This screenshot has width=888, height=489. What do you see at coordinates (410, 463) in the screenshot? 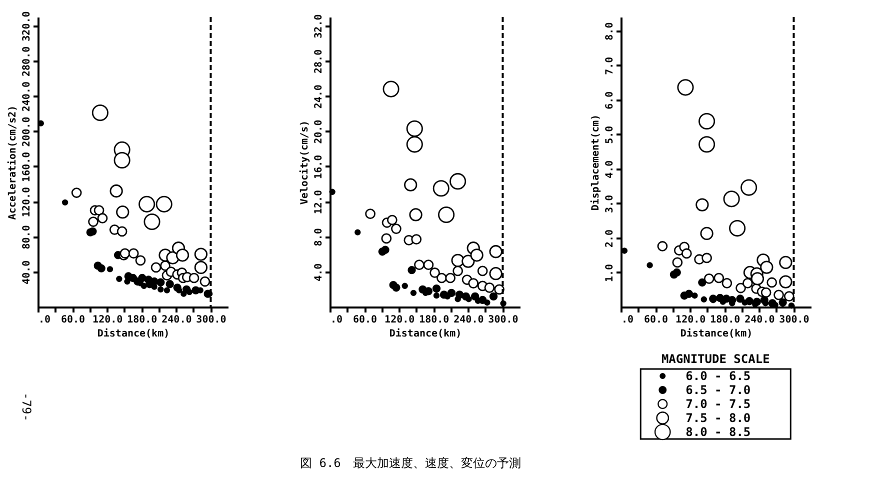
I see `caption: 図 6.6 最大加速度、速度、変位の予測` at bounding box center [410, 463].